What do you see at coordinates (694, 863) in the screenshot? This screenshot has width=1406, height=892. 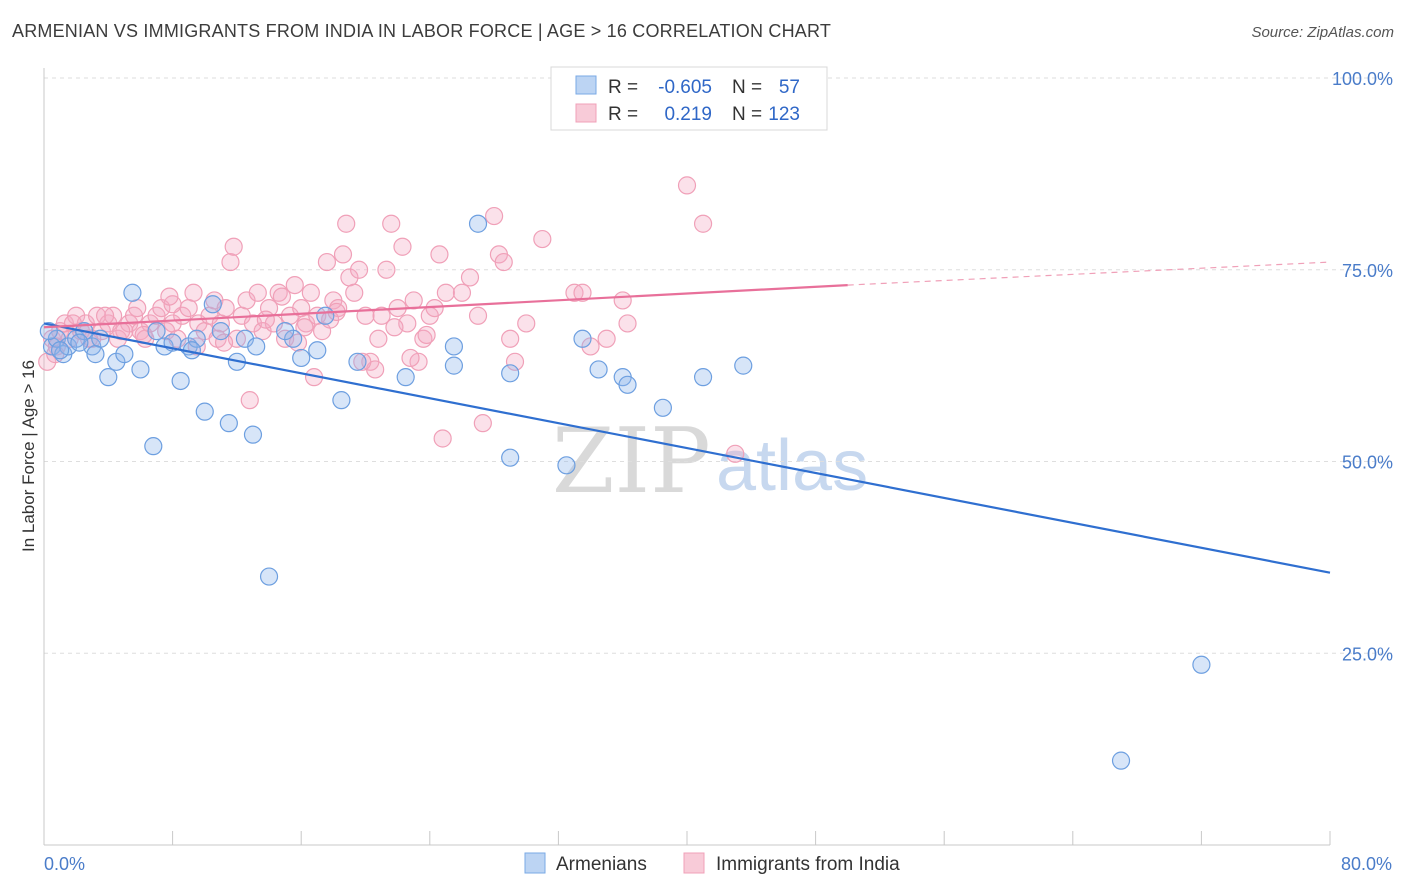 I see `bottom-legend-swatch-india` at bounding box center [694, 863].